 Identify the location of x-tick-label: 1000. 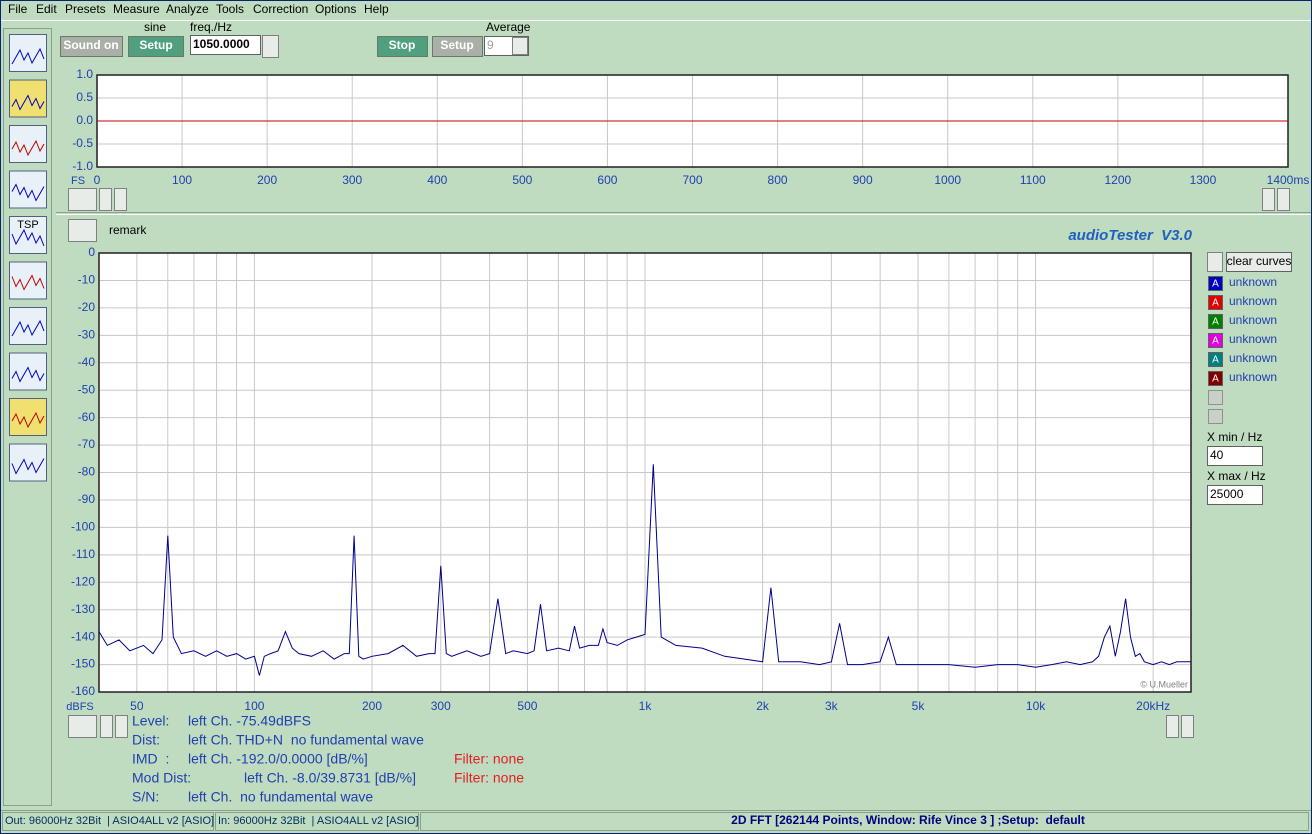
(947, 180).